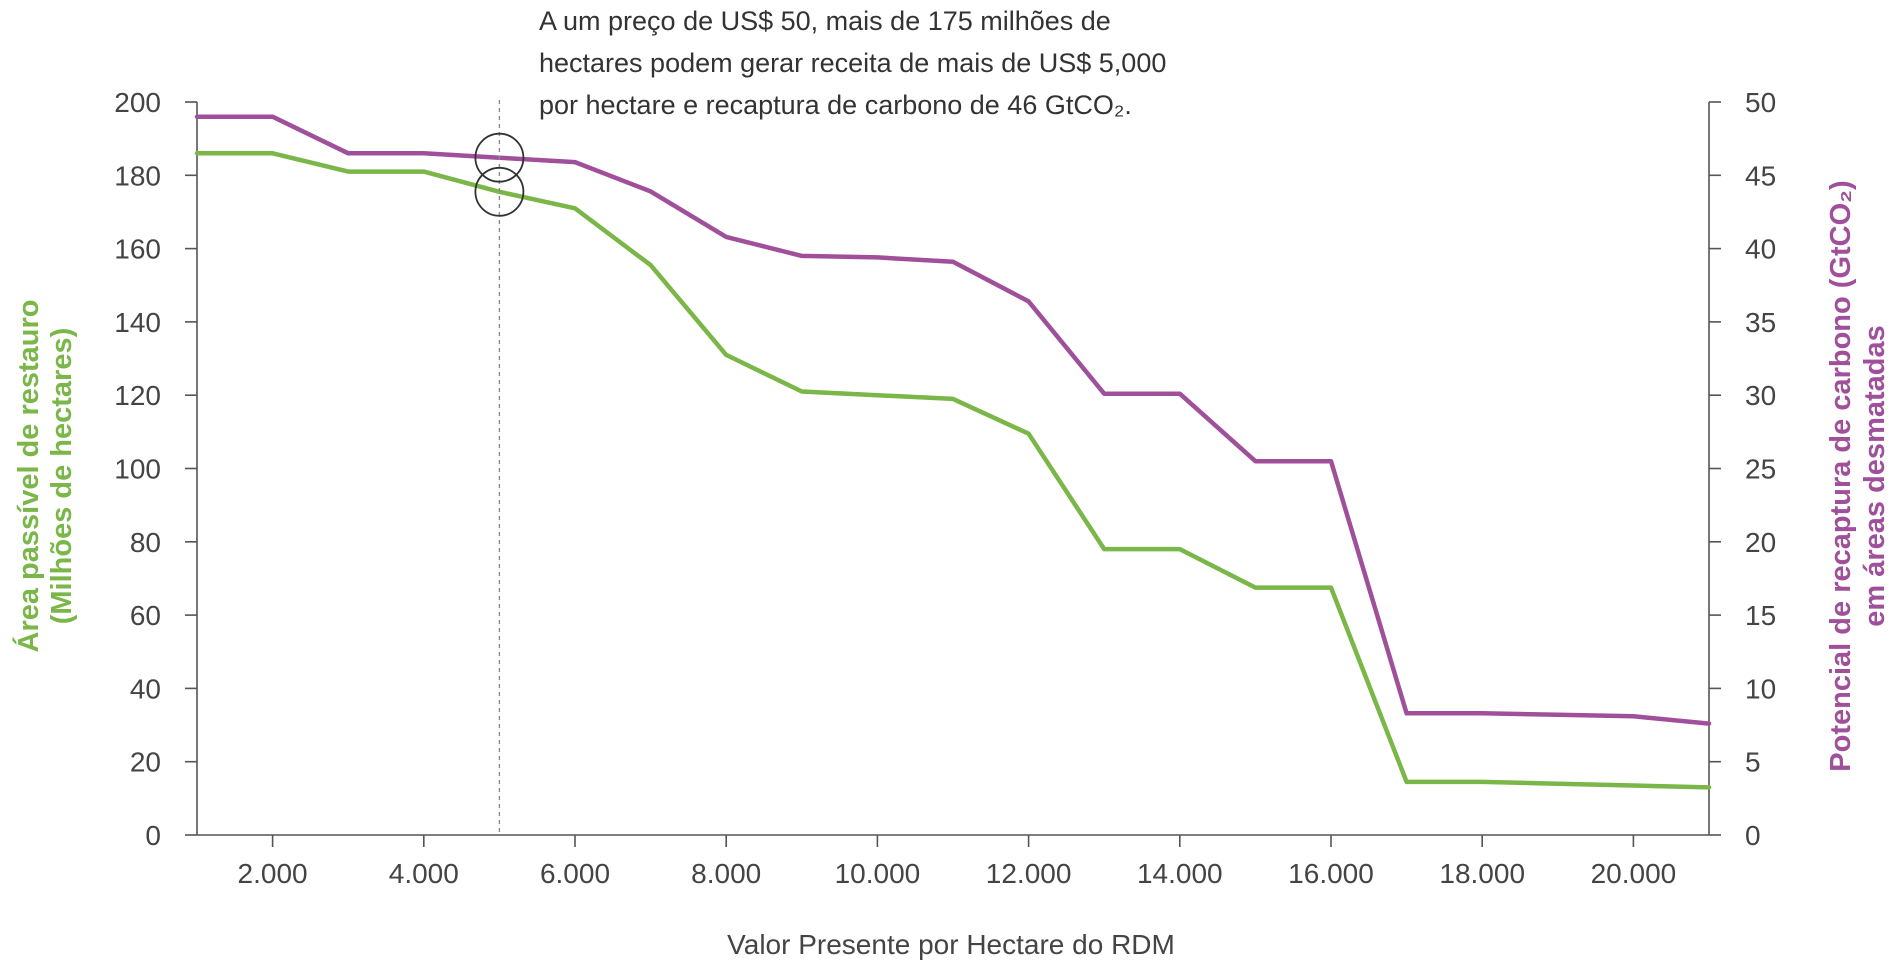 The height and width of the screenshot is (973, 1903). What do you see at coordinates (1760, 542) in the screenshot?
I see `y-right-tick-label: 20` at bounding box center [1760, 542].